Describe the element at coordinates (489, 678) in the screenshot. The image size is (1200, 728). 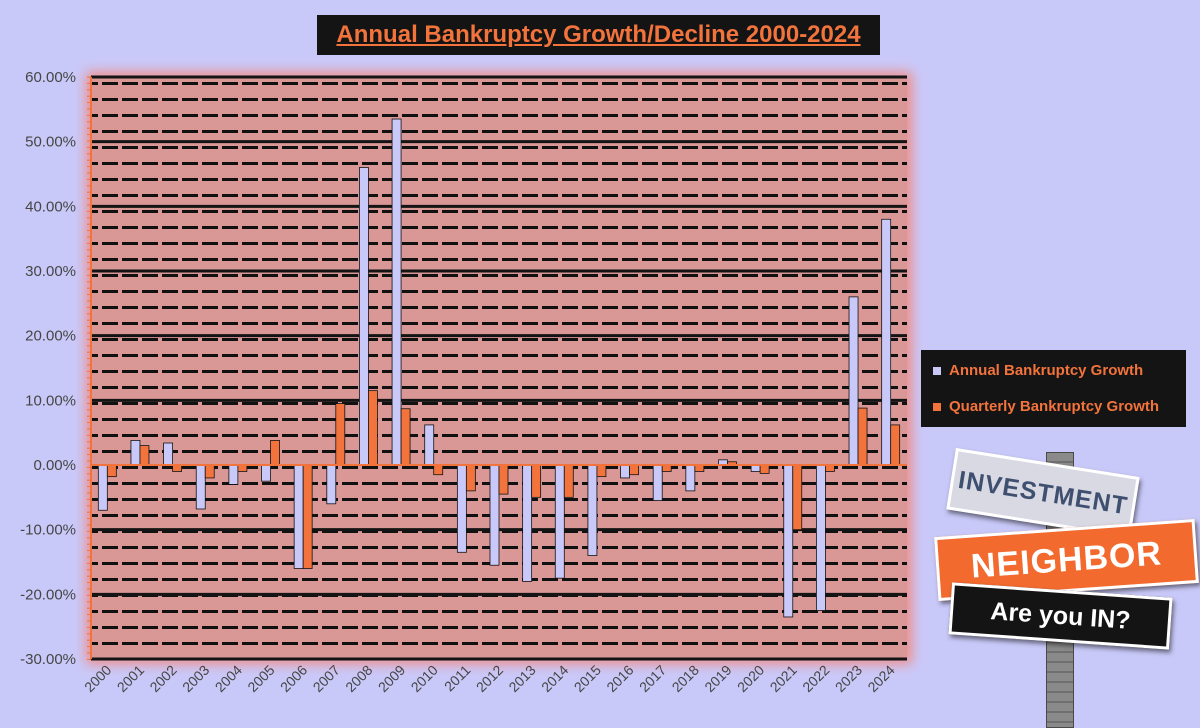
I see `x-tick-label: 2012` at that location.